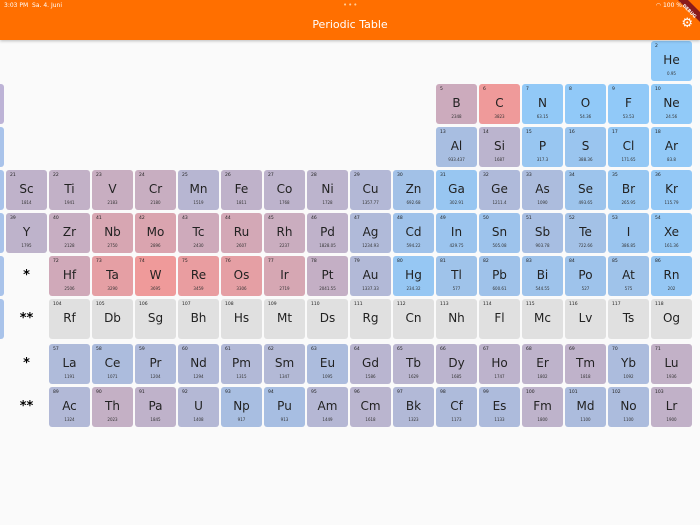  Describe the element at coordinates (456, 407) in the screenshot. I see `element-cell-cf: 98 Cf 1173` at that location.